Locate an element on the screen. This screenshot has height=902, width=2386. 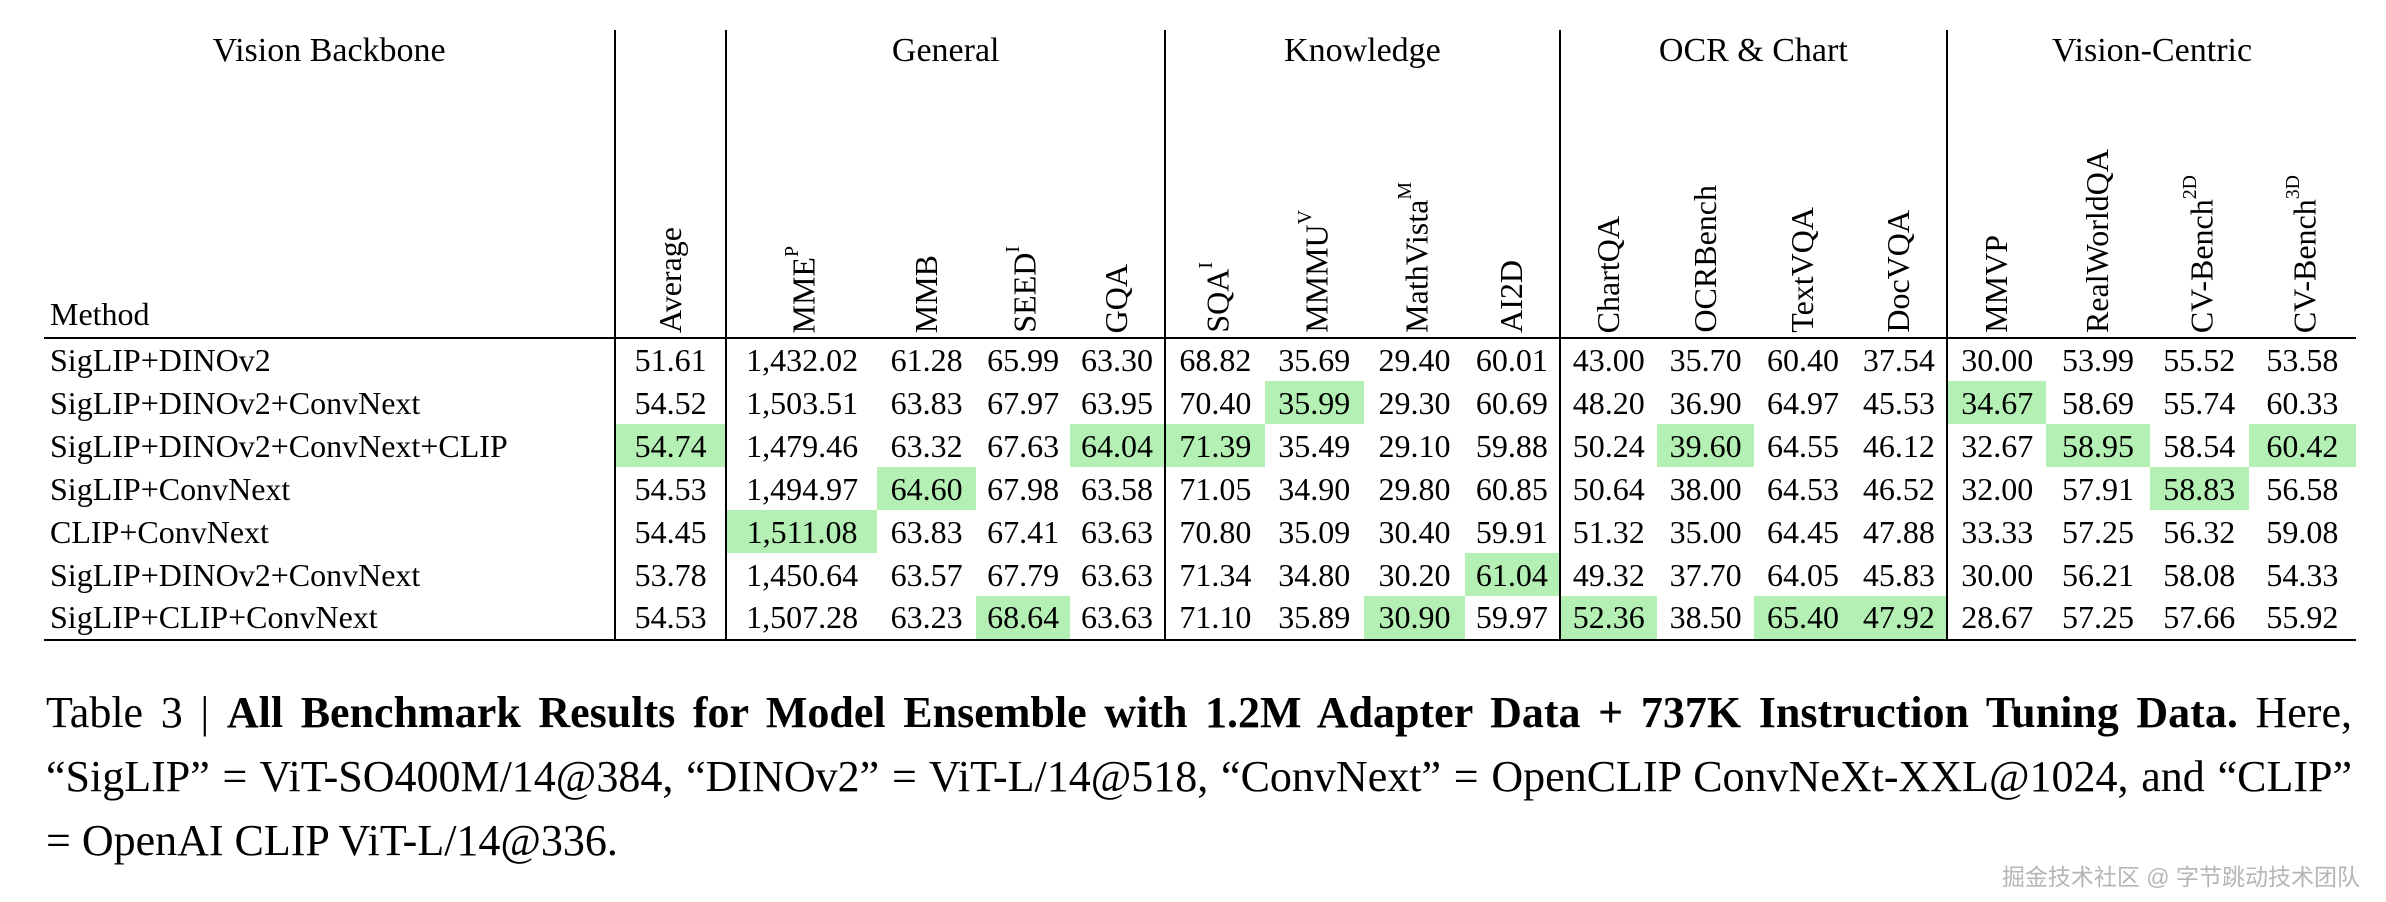
value-cell: 60.69 is located at coordinates (1511, 402).